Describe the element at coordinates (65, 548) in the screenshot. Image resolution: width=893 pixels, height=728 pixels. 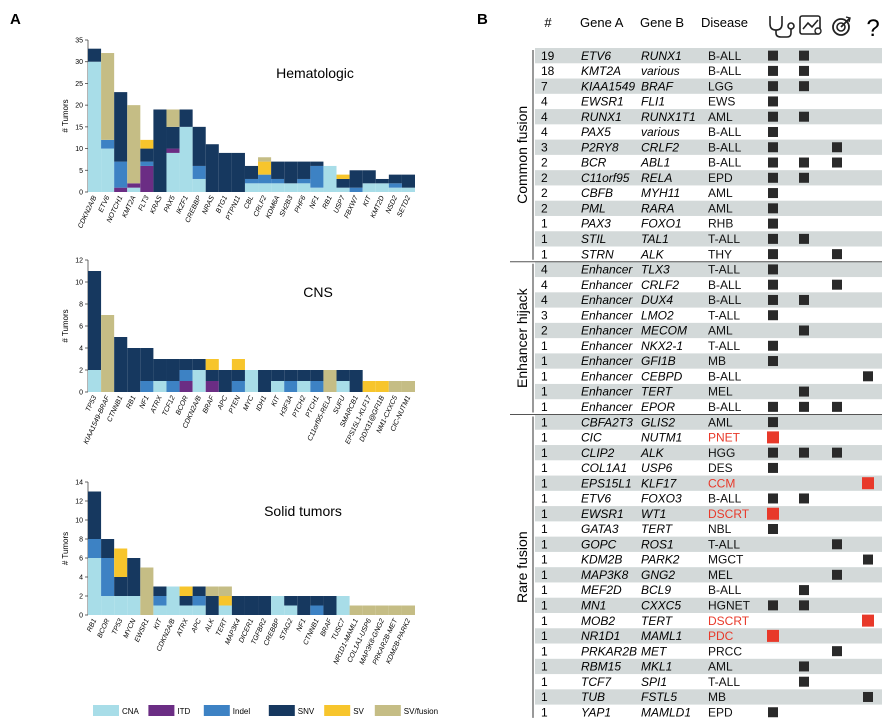
I see `y-axis-title: # Tumors` at that location.